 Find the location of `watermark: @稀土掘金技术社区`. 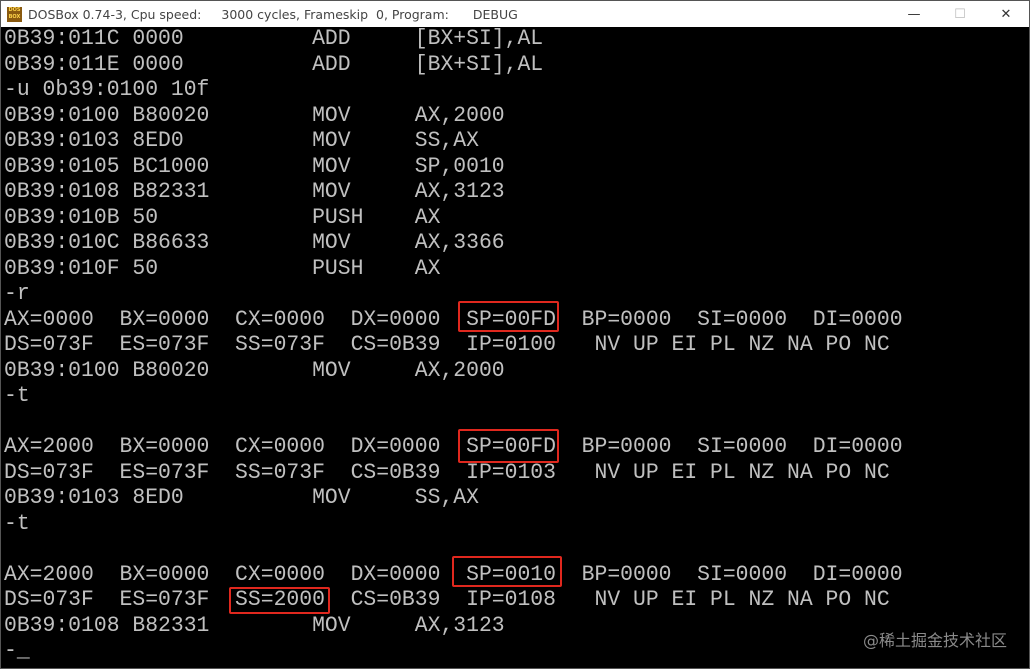

watermark: @稀土掘金技术社区 is located at coordinates (934, 640).